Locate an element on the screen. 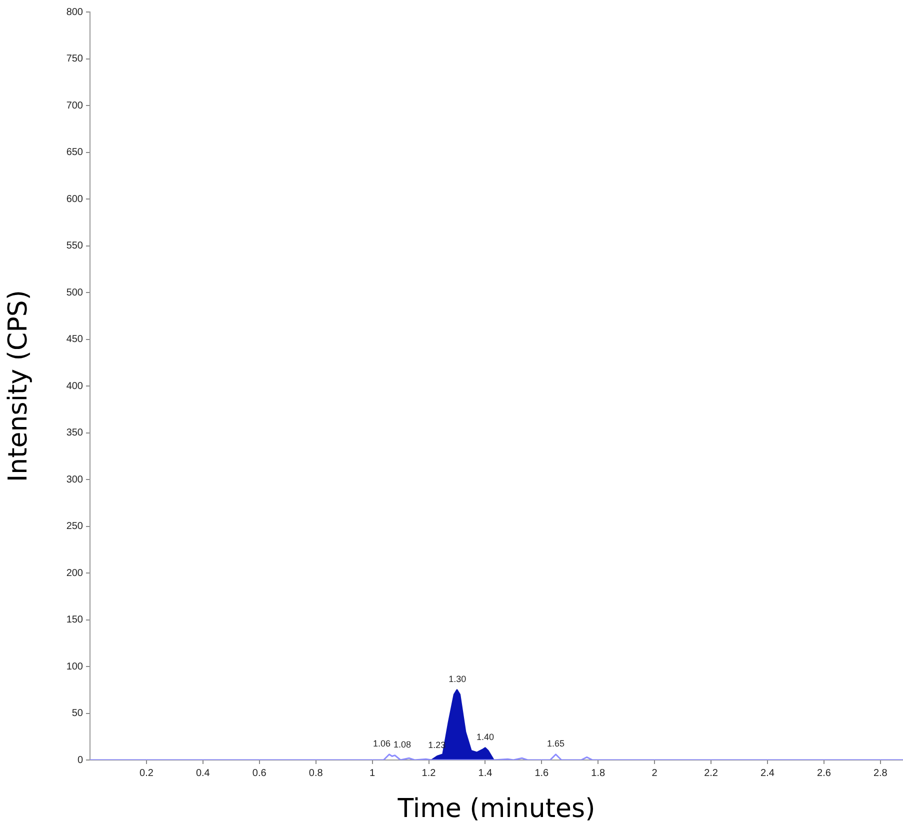  y-tick-label: 250 is located at coordinates (75, 526).